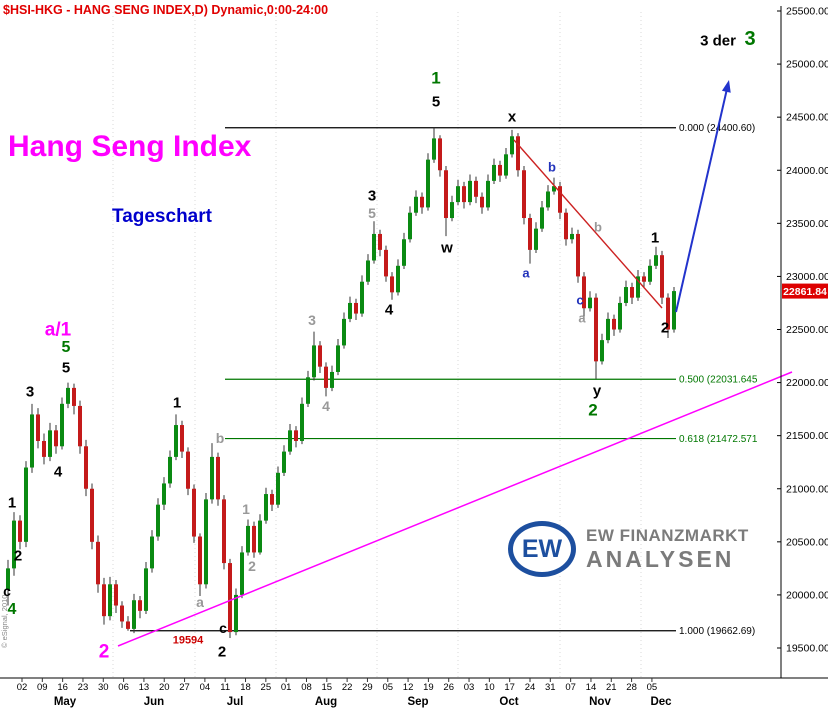 Image resolution: width=828 pixels, height=715 pixels. I want to click on projection-arrow, so click(703, 196).